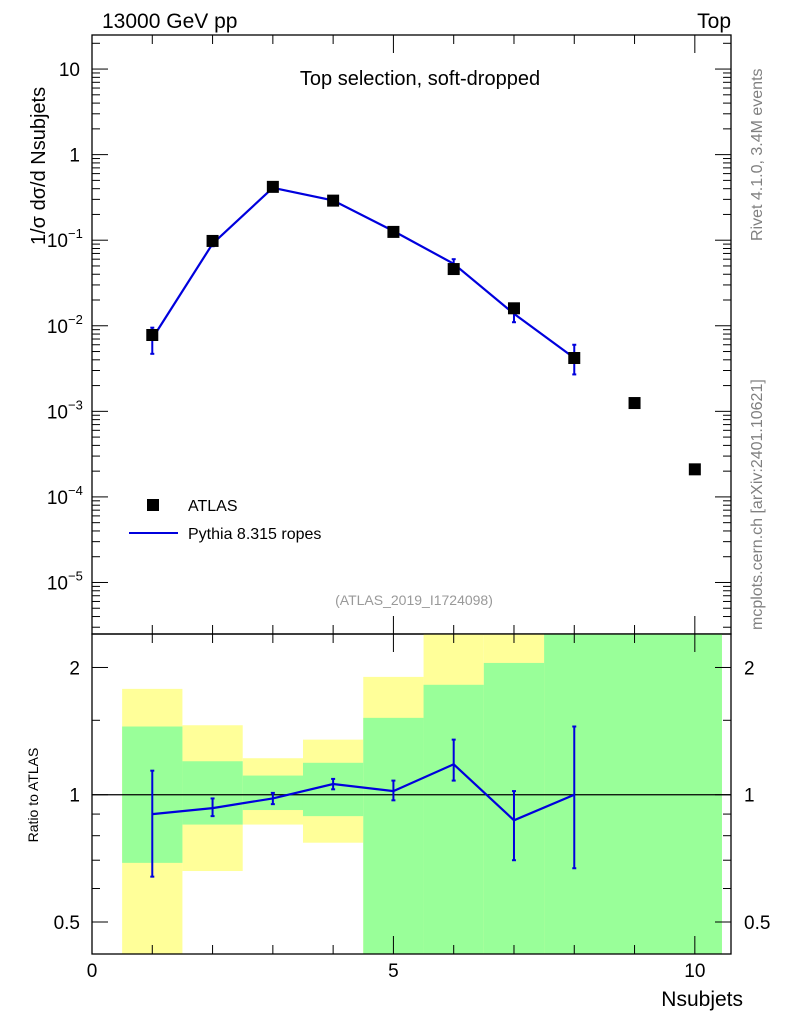  Describe the element at coordinates (749, 668) in the screenshot. I see `ratio-ytick-label-right: 2` at that location.